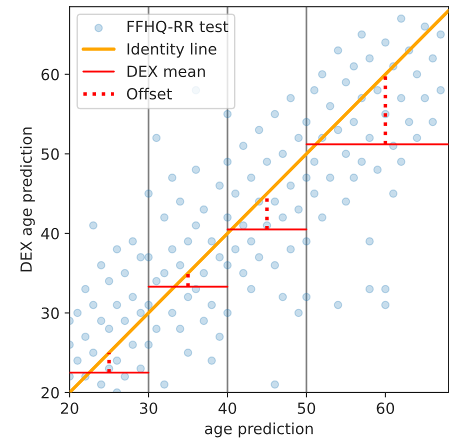  I want to click on legend-label: DEX mean, so click(166, 72).